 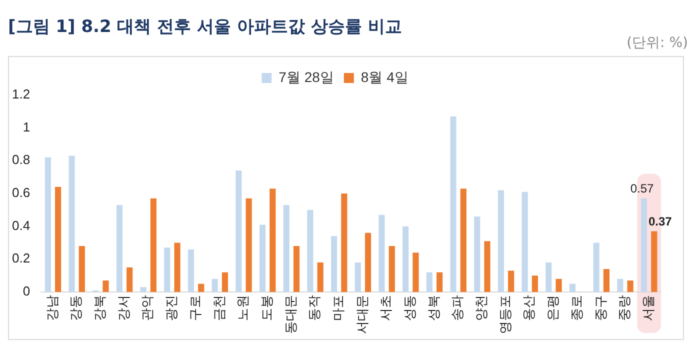 What do you see at coordinates (577, 308) in the screenshot?
I see `x-tick-label: 종로` at bounding box center [577, 308].